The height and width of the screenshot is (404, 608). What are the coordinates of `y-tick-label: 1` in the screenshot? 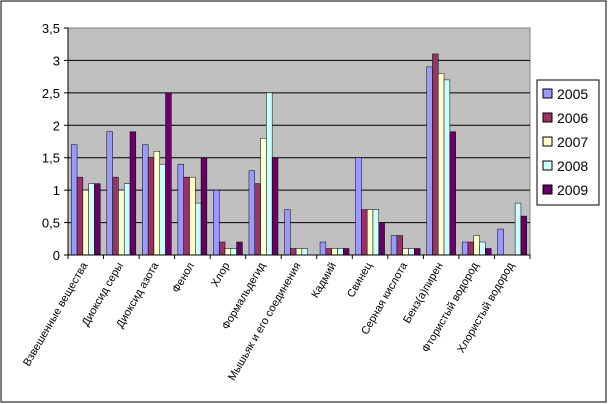 It's located at (56, 190).